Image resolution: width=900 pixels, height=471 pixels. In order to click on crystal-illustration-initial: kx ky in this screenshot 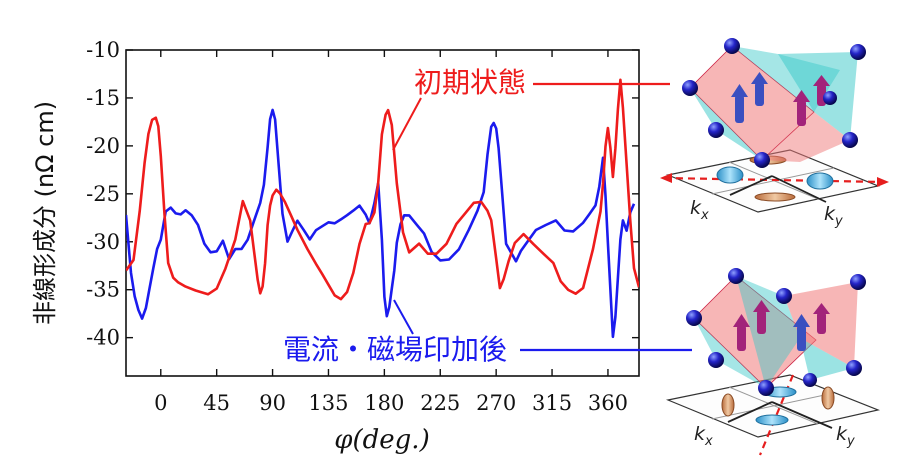, I will do `click(774, 133)`.